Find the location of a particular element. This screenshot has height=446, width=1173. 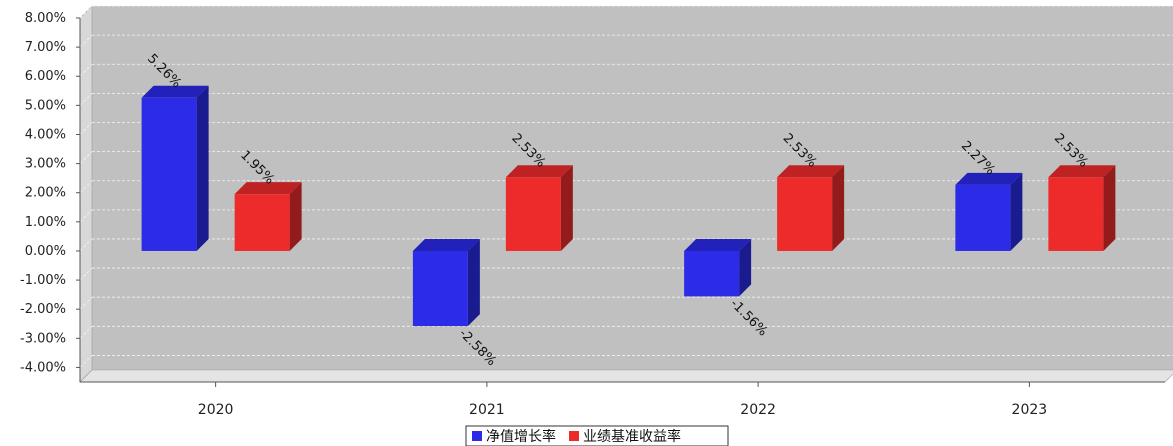

y-tick-label: -1.00% is located at coordinates (43, 280).